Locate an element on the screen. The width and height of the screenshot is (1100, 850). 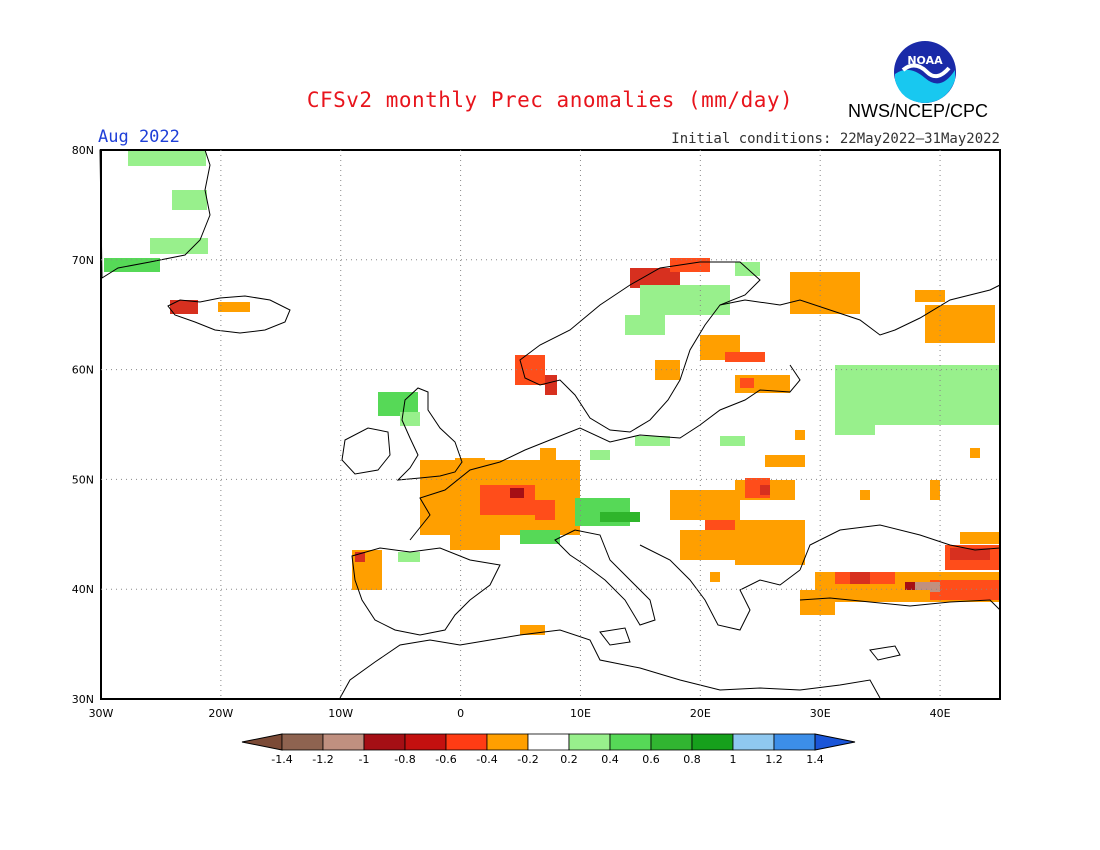
legend-arrow-left is located at coordinates (262, 742).